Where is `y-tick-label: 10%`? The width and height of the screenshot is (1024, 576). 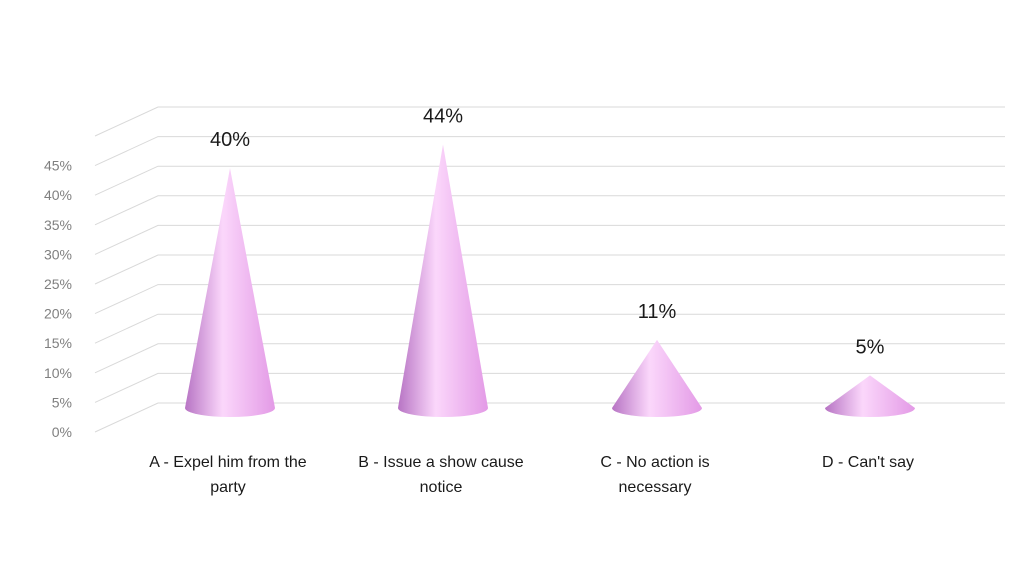
y-tick-label: 10% is located at coordinates (58, 373).